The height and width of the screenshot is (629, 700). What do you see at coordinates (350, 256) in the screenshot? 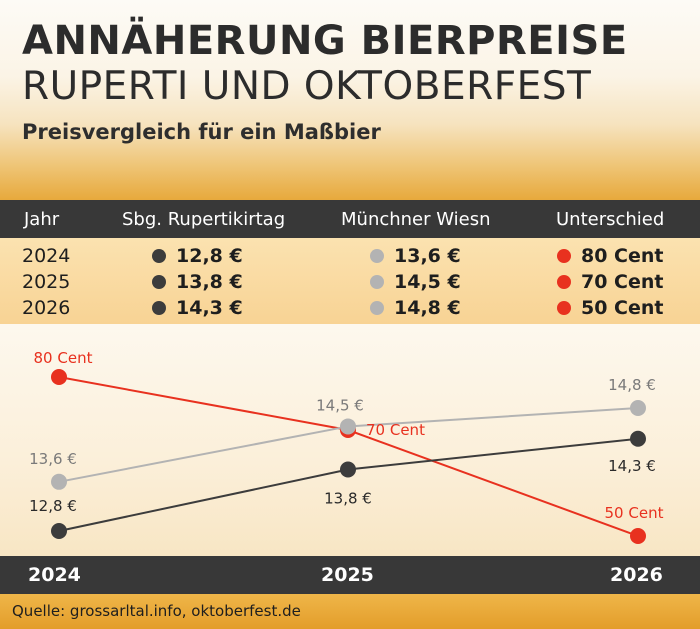
I see `table-row: 2024 12,8 € 13,6 € 80 Cent` at bounding box center [350, 256].